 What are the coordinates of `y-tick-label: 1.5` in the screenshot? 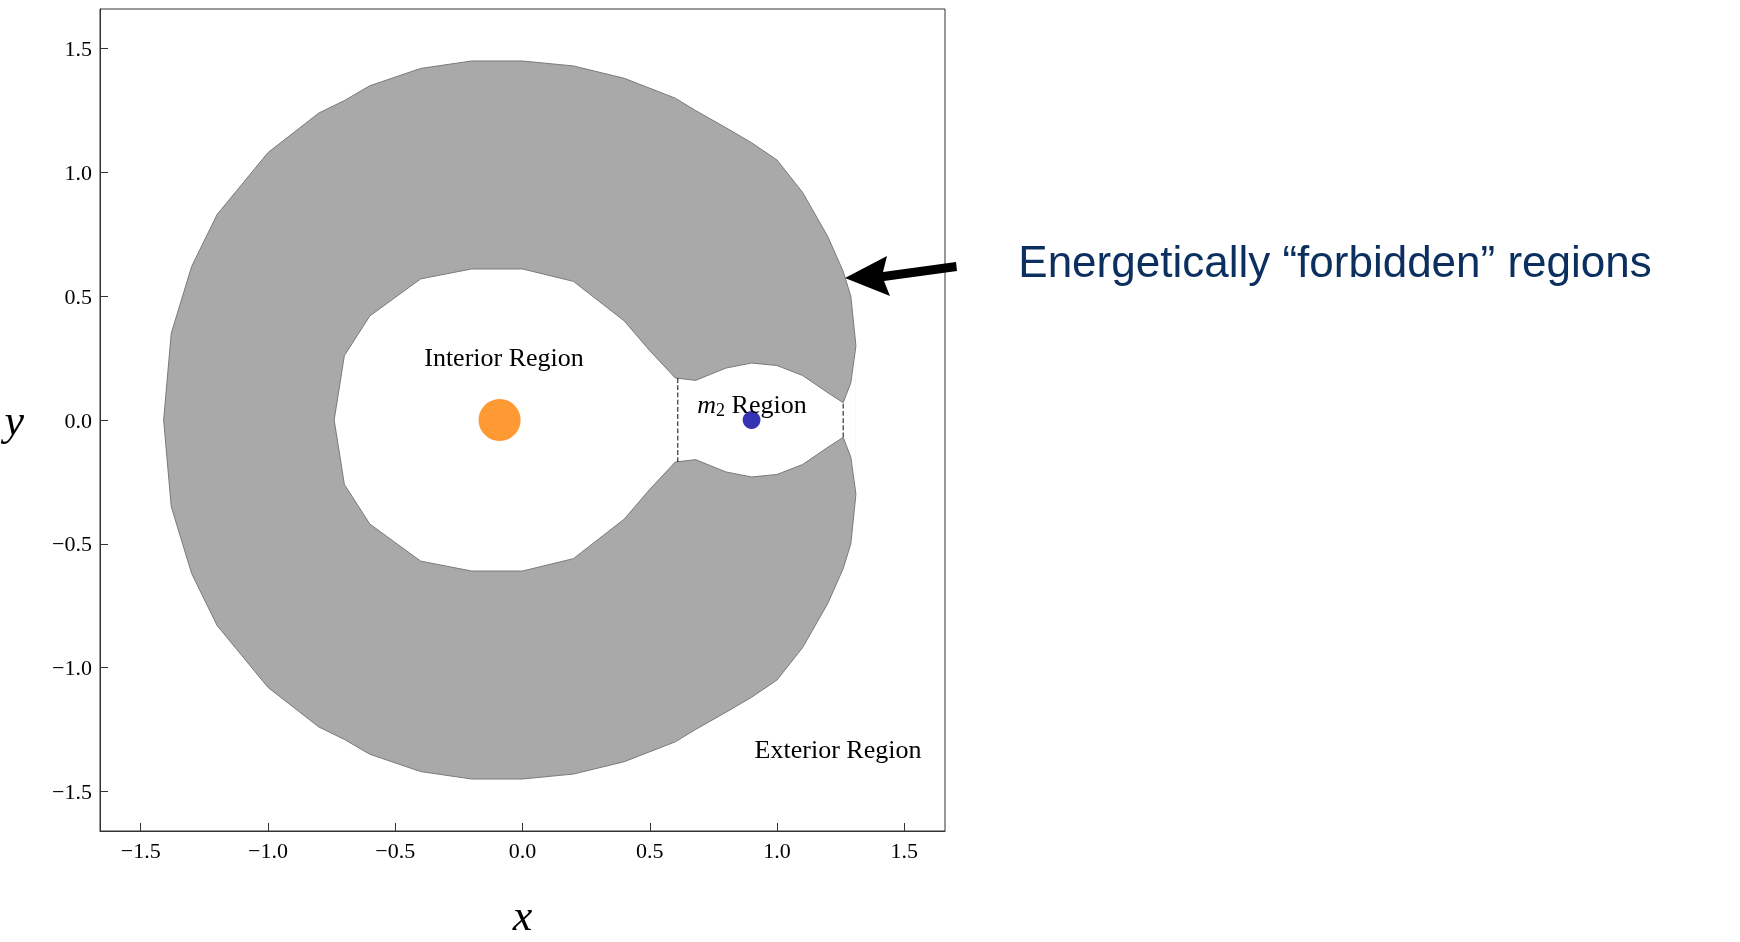 It's located at (78, 49).